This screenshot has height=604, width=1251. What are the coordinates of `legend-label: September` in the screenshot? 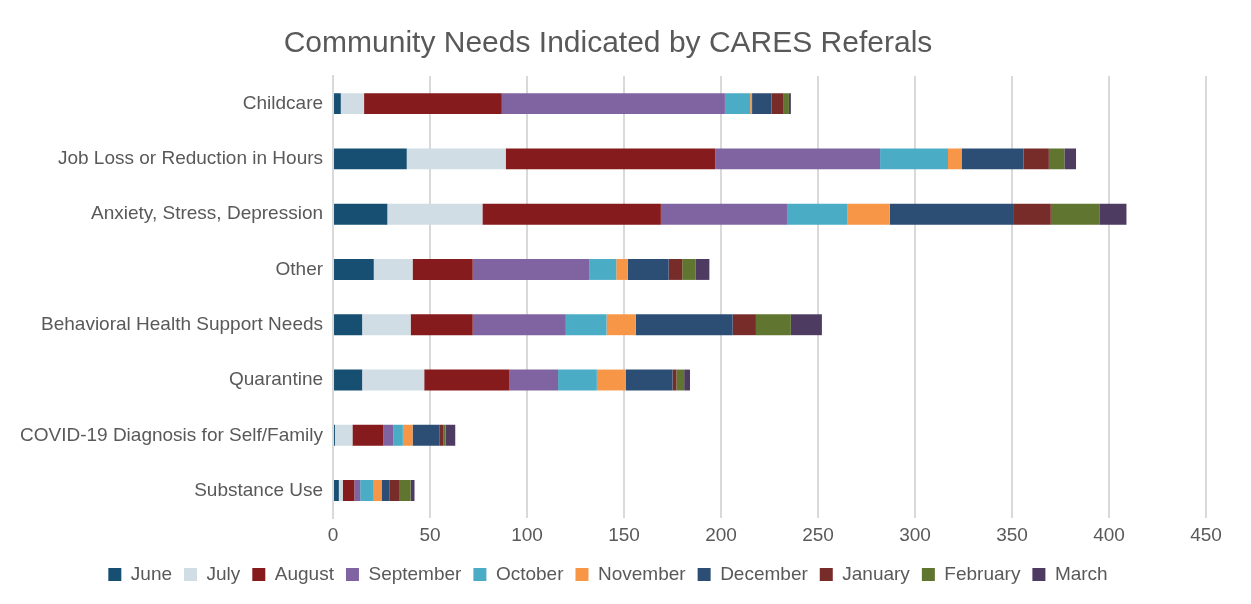 It's located at (415, 573).